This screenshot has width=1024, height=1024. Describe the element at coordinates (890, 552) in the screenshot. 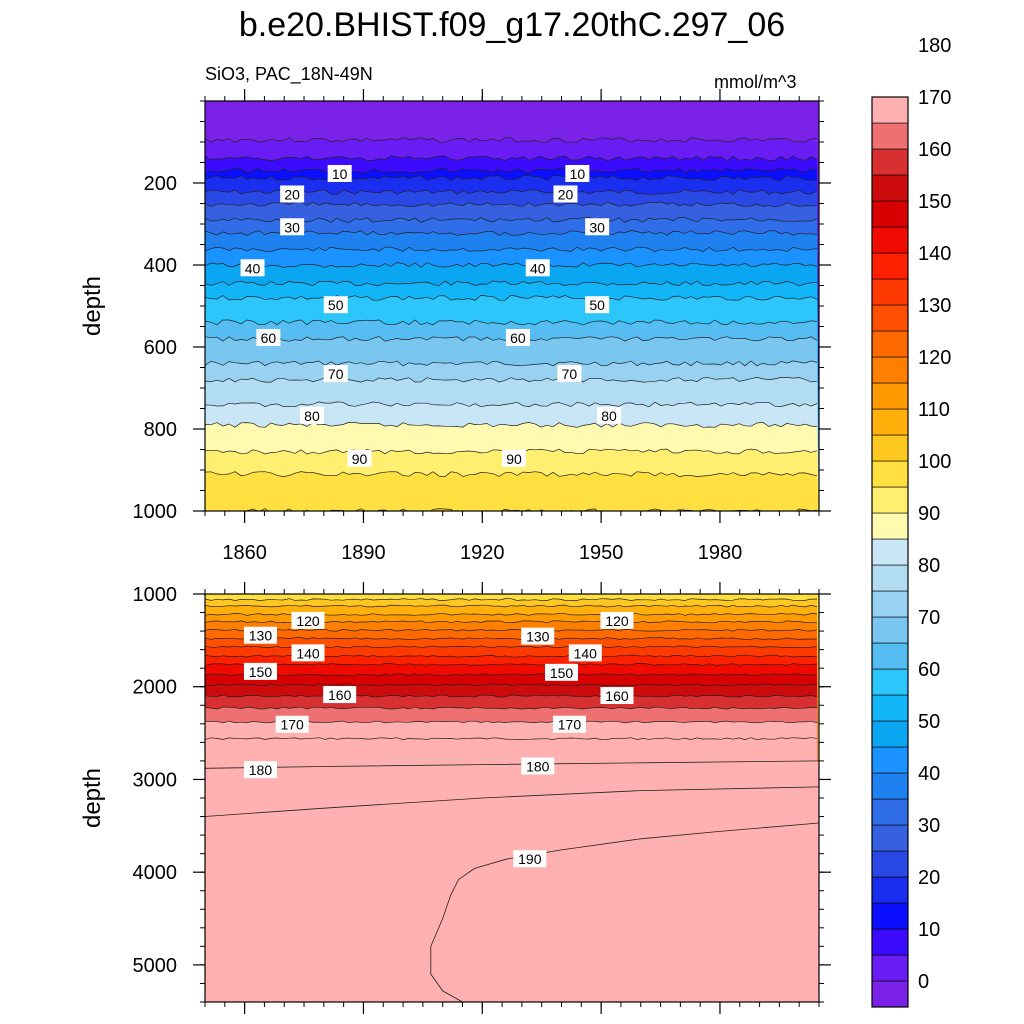

I see `colorbar-frame` at that location.